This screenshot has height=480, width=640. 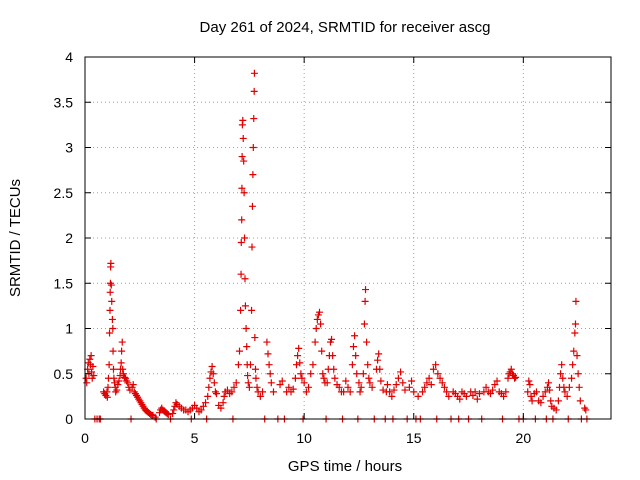 I want to click on y-tick-label: 1.5, so click(x=64, y=283).